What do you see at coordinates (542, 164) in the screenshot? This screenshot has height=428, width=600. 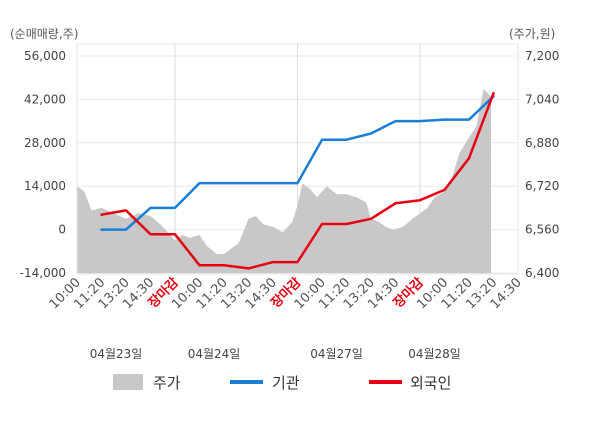 I see `right-axis-ticks: 7,200 7,040 6,880 6,720 6,560 6,400` at bounding box center [542, 164].